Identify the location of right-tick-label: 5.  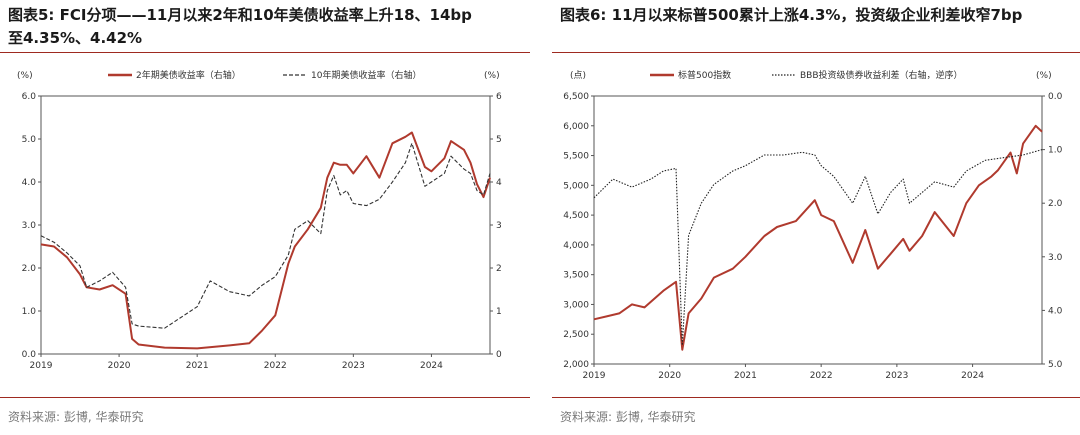
(499, 140).